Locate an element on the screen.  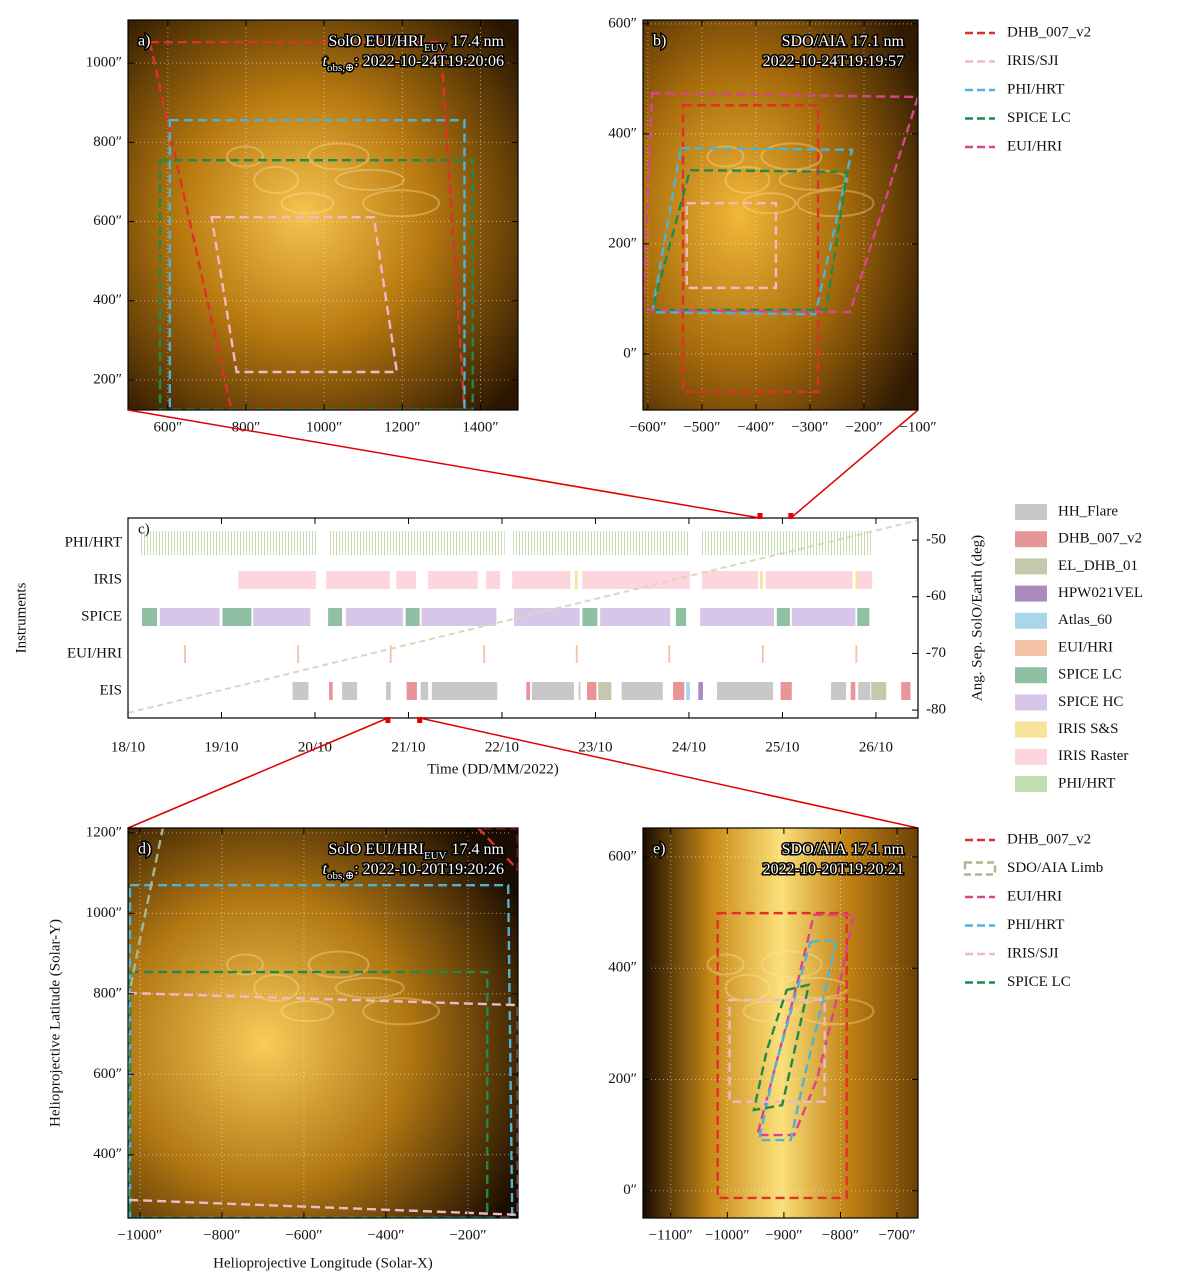
x-tick-label: 25/10 is located at coordinates (782, 747).